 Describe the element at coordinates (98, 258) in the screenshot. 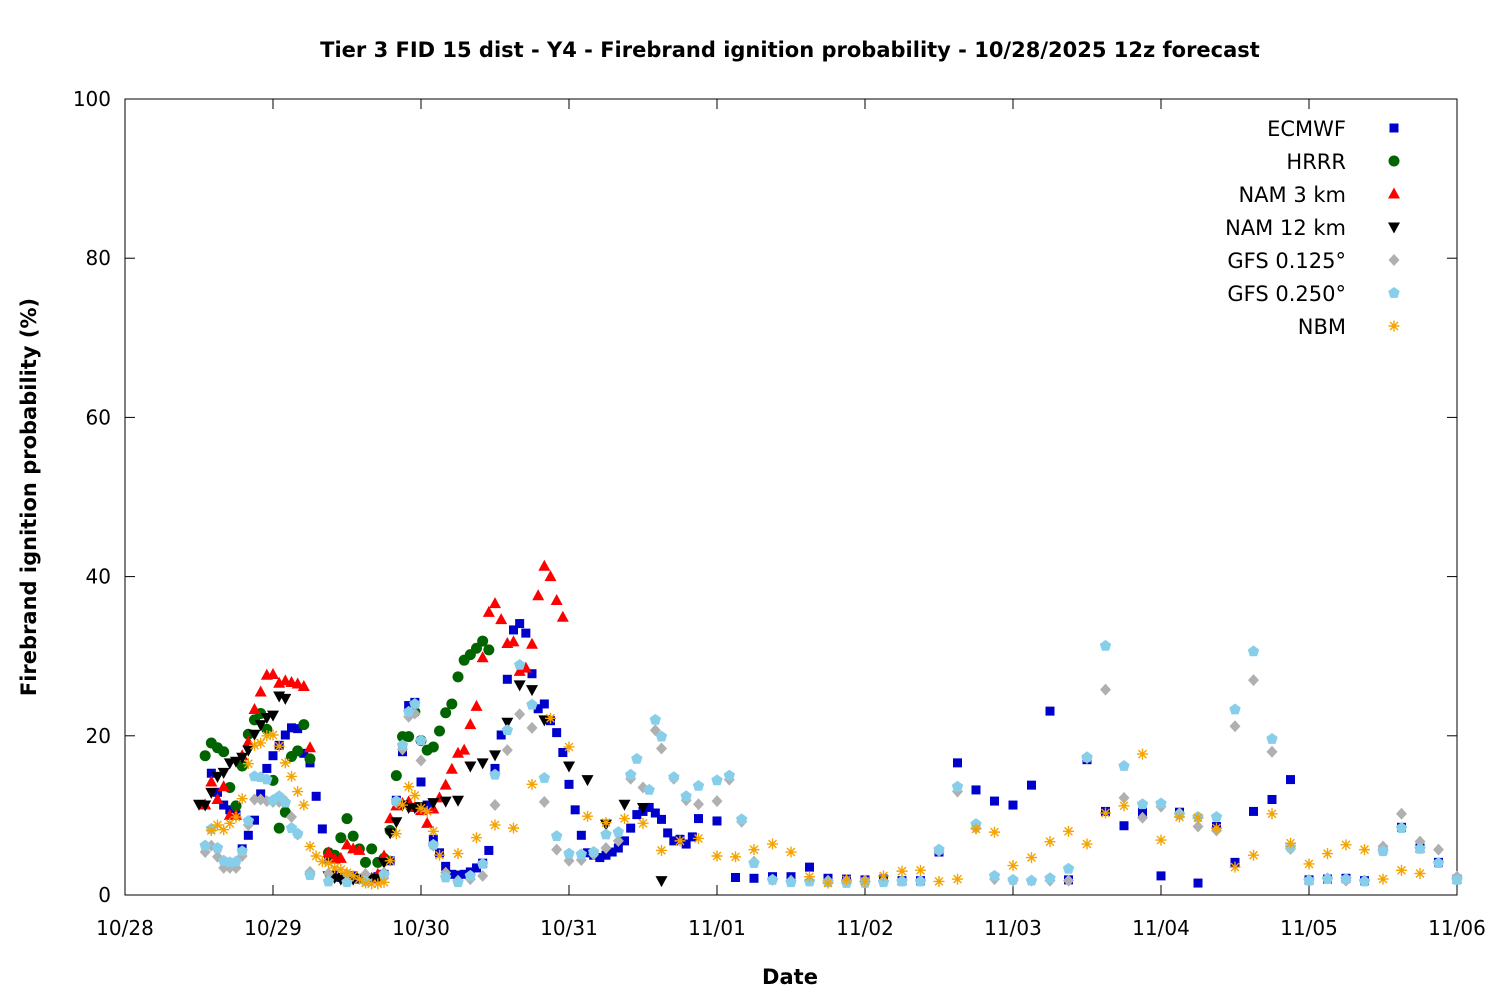

I see `y-tick-label: 80` at that location.